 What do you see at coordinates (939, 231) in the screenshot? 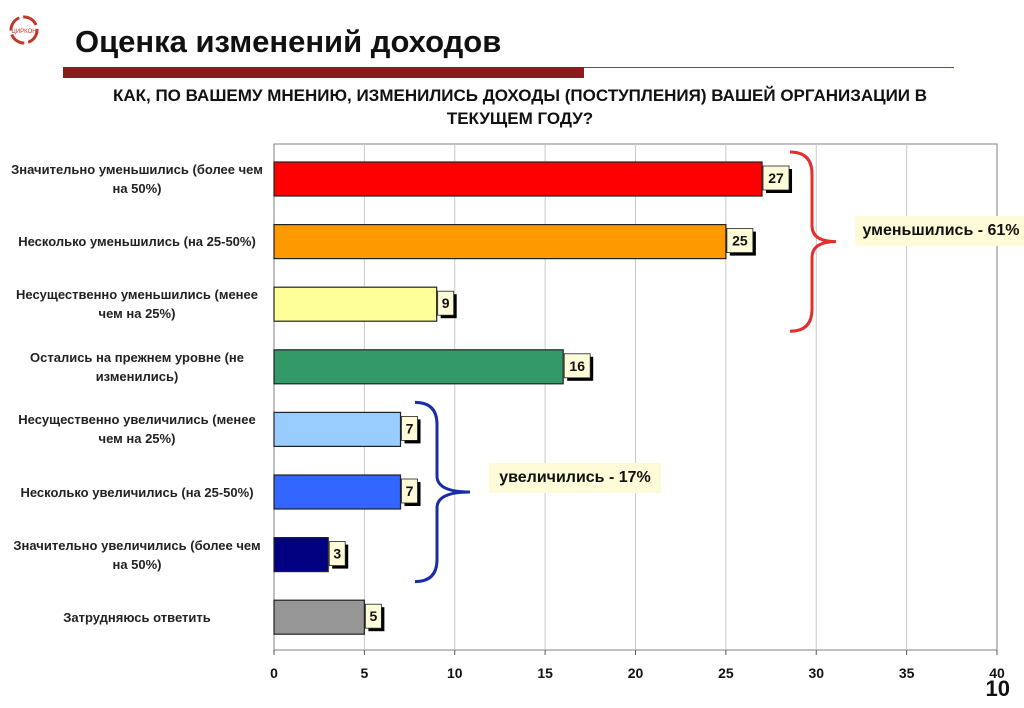
I see `summary-box: уменьшились - 61%` at bounding box center [939, 231].